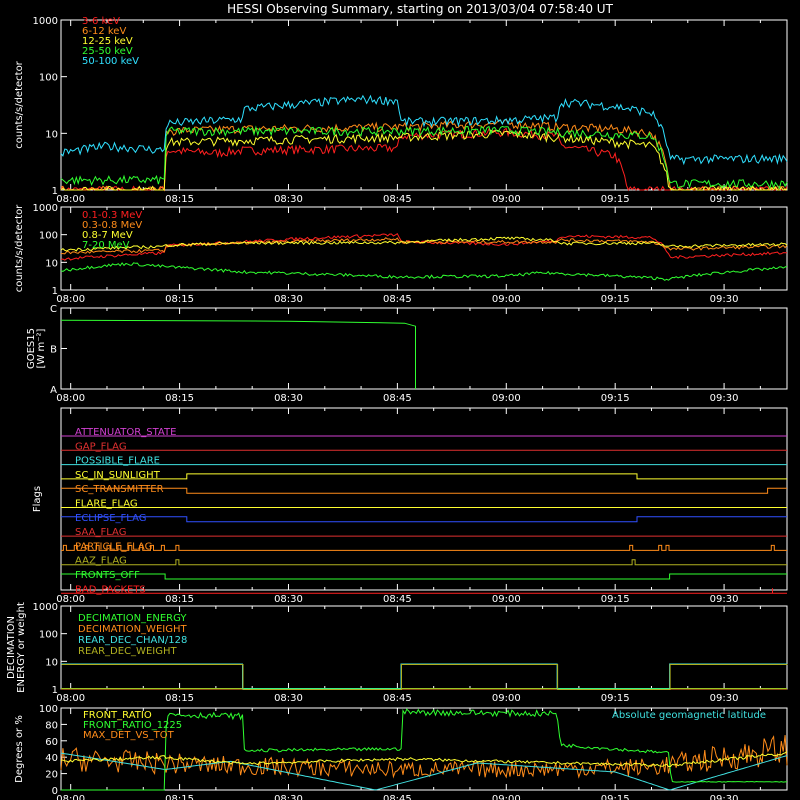 Image resolution: width=800 pixels, height=800 pixels. I want to click on y-tick-label: 0, so click(55, 791).